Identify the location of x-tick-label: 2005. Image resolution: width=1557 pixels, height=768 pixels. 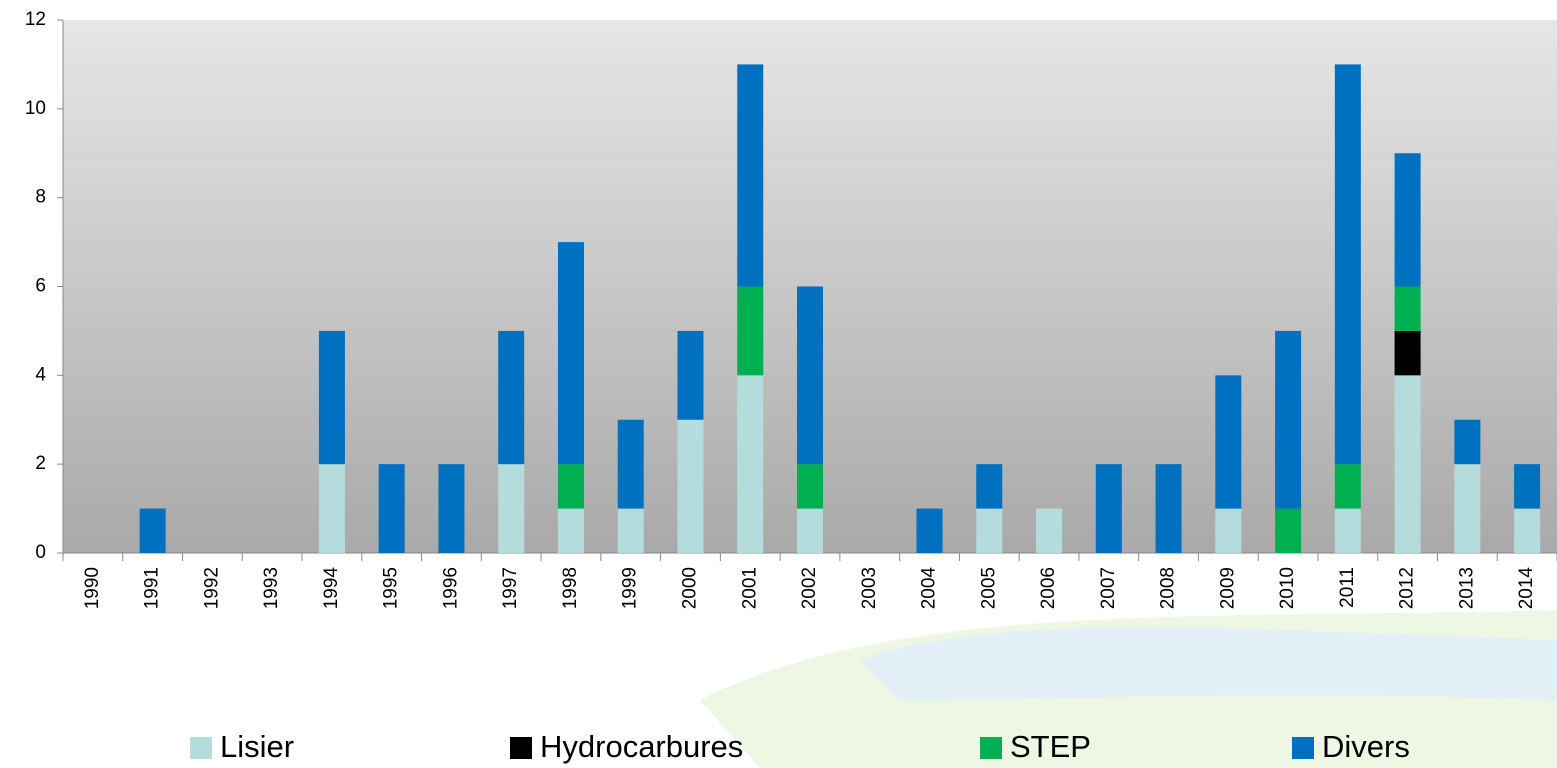
(988, 588).